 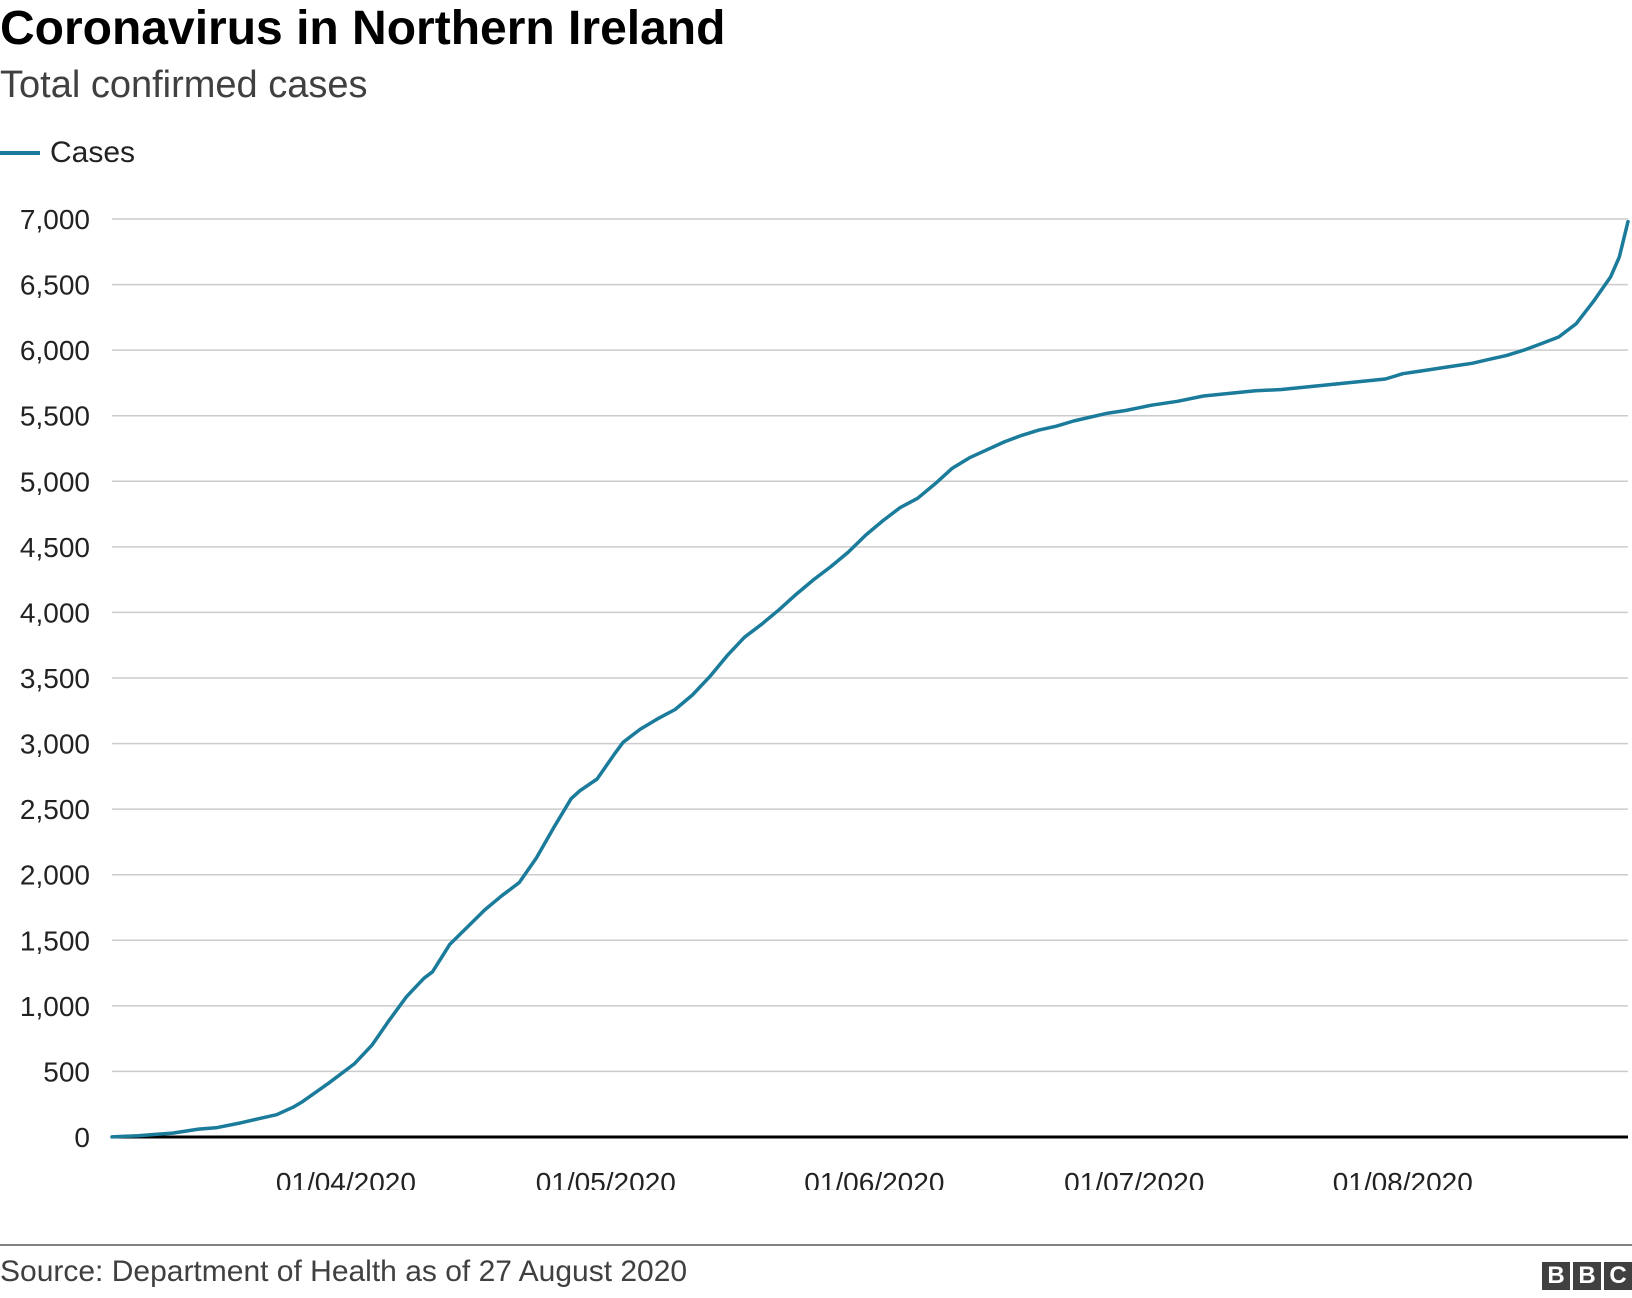 What do you see at coordinates (1403, 1178) in the screenshot?
I see `x-tick-label: 01/08/2020` at bounding box center [1403, 1178].